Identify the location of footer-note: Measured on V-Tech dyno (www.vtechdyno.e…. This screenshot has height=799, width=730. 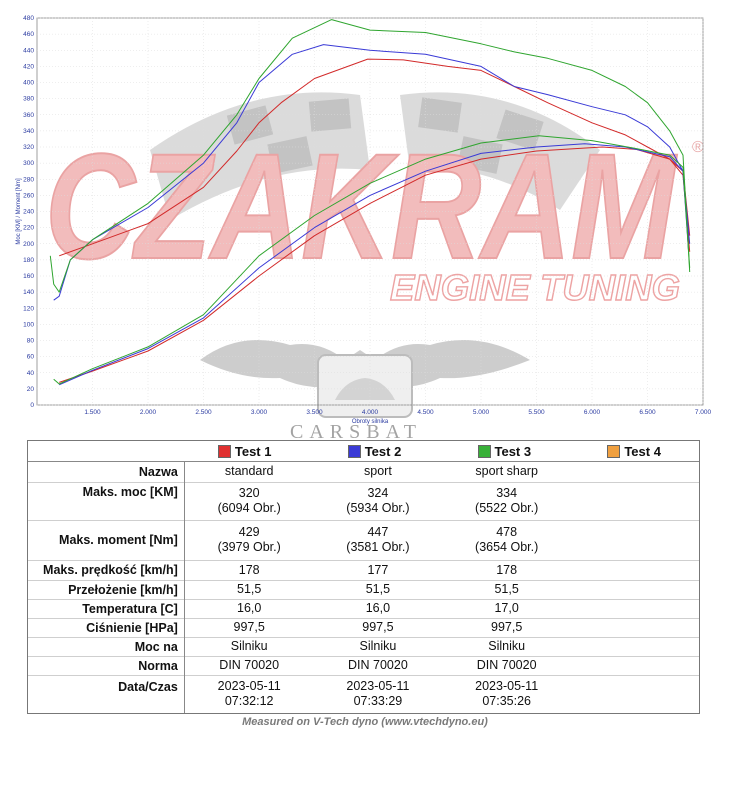
(365, 722).